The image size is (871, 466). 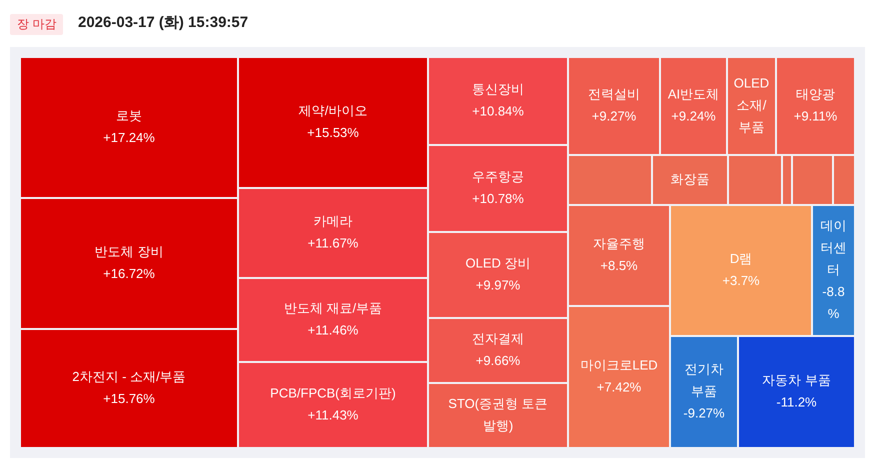 What do you see at coordinates (619, 266) in the screenshot?
I see `data-label: +8.5%` at bounding box center [619, 266].